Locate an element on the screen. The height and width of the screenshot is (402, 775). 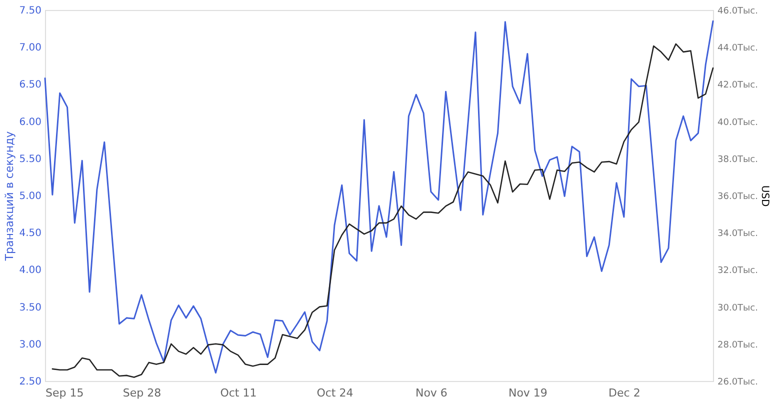
y2-tick-label: 36.0Тыс. is located at coordinates (738, 197).